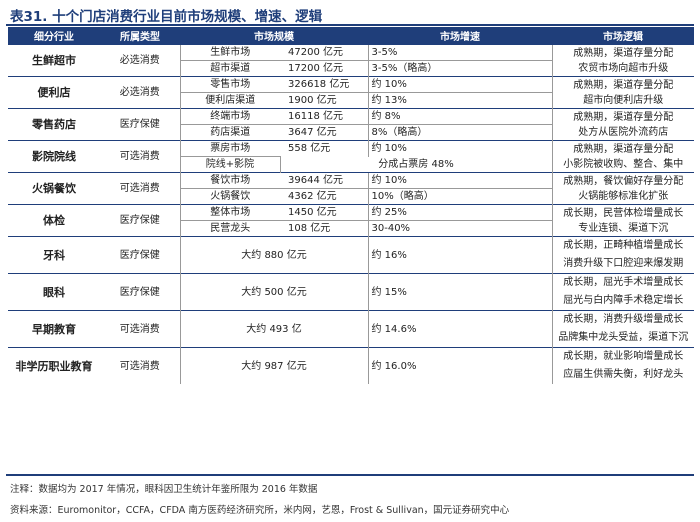 The height and width of the screenshot is (522, 700). I want to click on logic-cell: 成长期，就业影响增量成长 应届生供需失衡，利好龙头, so click(622, 365).